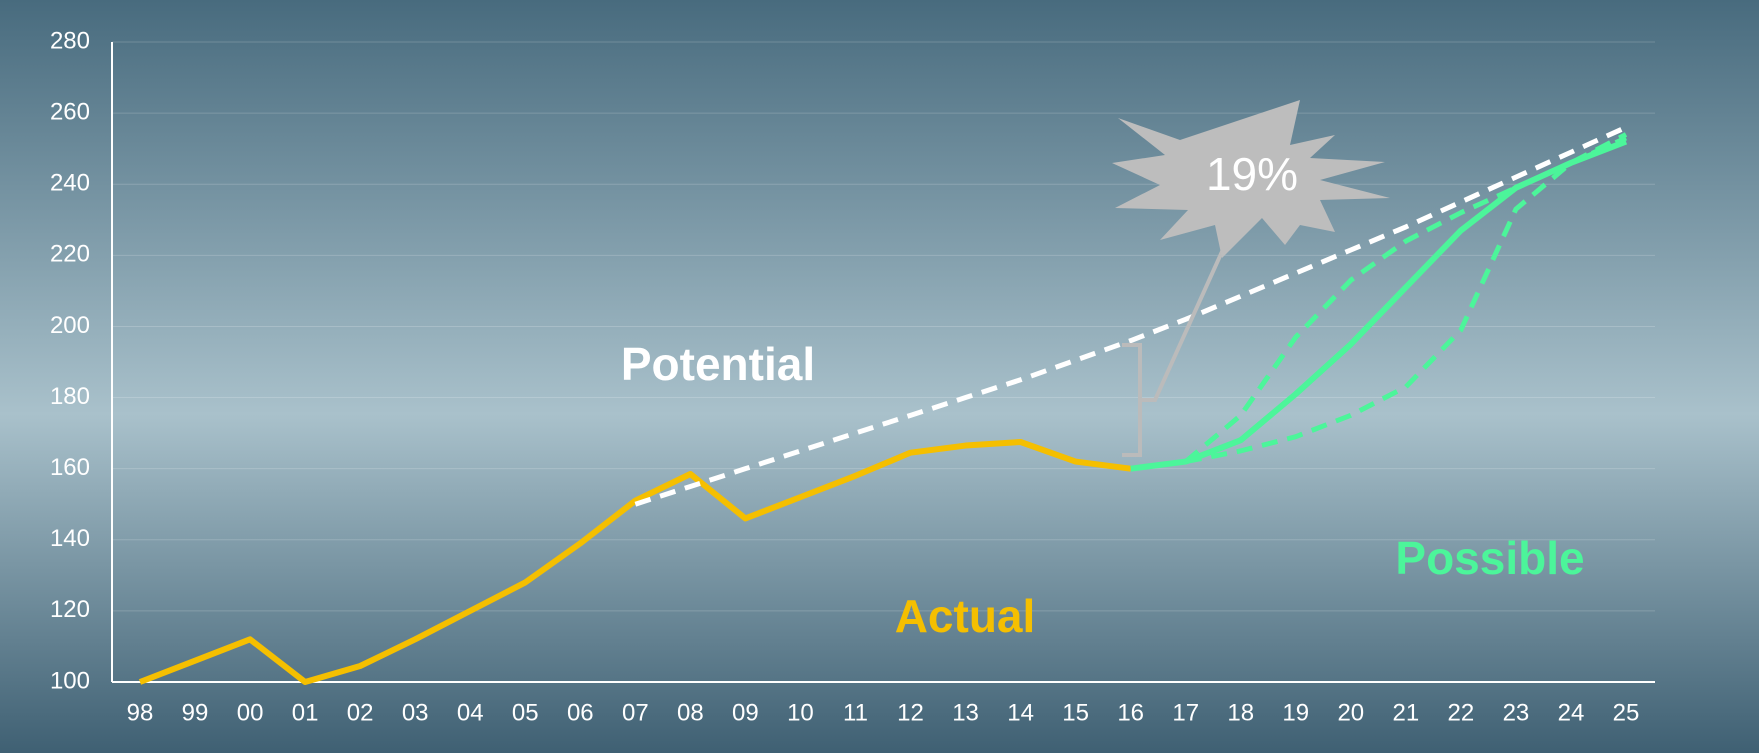 This screenshot has height=753, width=1759. I want to click on series-label: Actual, so click(965, 616).